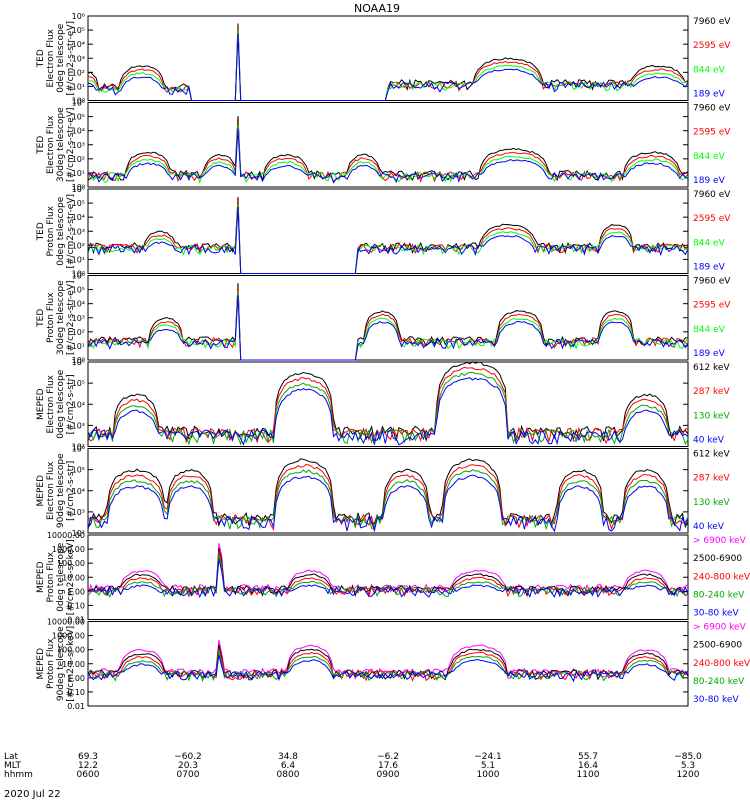 This screenshot has height=804, width=750. What do you see at coordinates (76, 591) in the screenshot?
I see `ytick-label: 1.00` at bounding box center [76, 591].